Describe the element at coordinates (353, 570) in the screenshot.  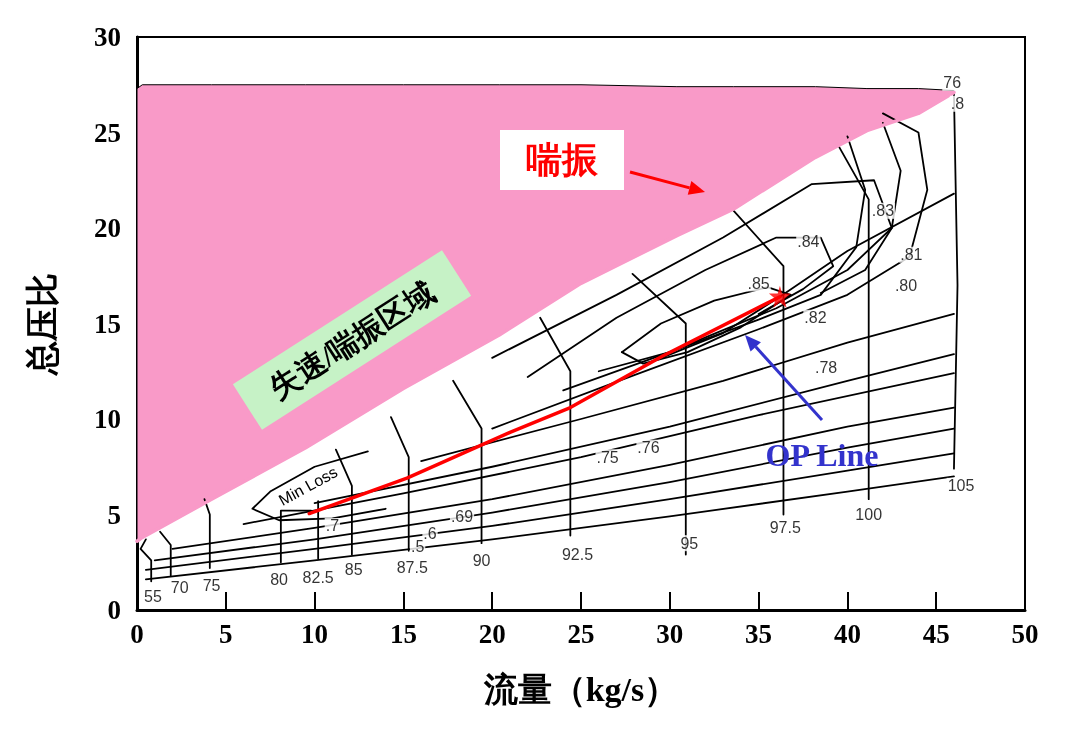
I see `annotation: 85` at that location.